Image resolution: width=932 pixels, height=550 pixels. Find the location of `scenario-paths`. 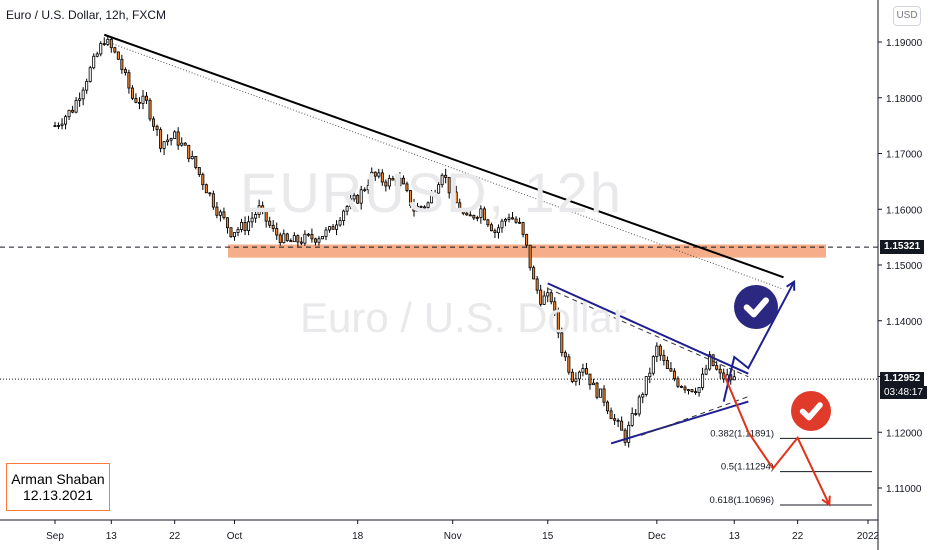

scenario-paths is located at coordinates (776, 393).